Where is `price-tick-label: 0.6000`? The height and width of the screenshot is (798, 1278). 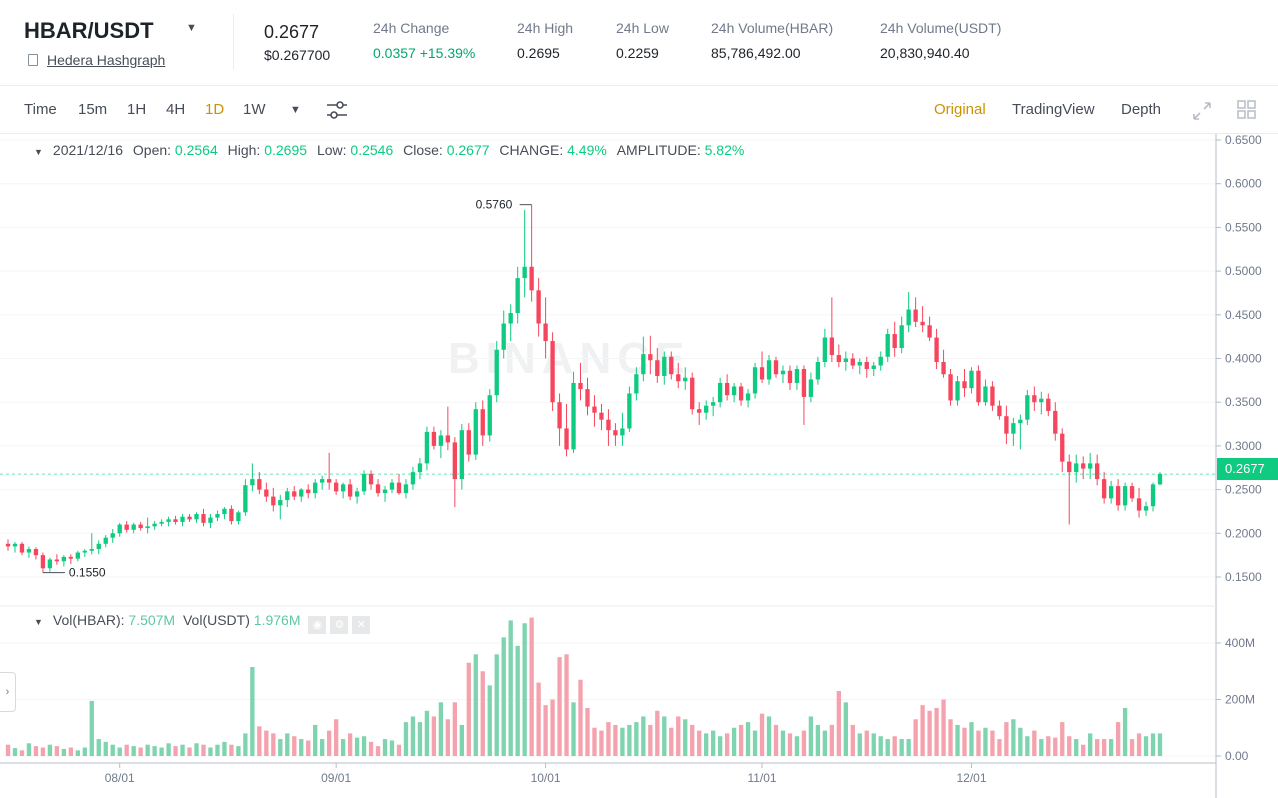
price-tick-label: 0.6000 is located at coordinates (1243, 184).